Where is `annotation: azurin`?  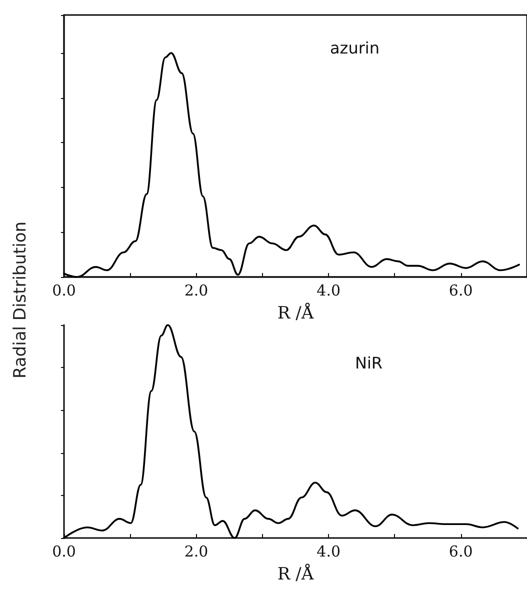 annotation: azurin is located at coordinates (355, 48).